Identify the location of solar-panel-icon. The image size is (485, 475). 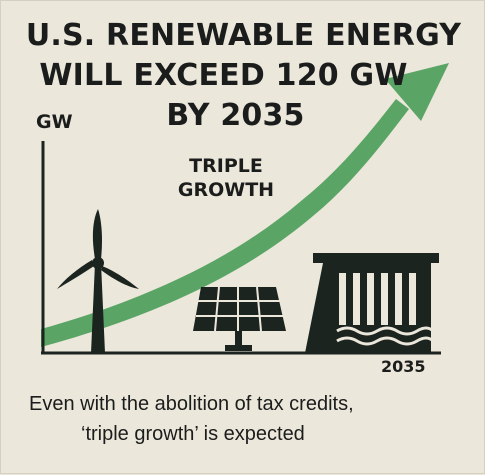
(239, 318).